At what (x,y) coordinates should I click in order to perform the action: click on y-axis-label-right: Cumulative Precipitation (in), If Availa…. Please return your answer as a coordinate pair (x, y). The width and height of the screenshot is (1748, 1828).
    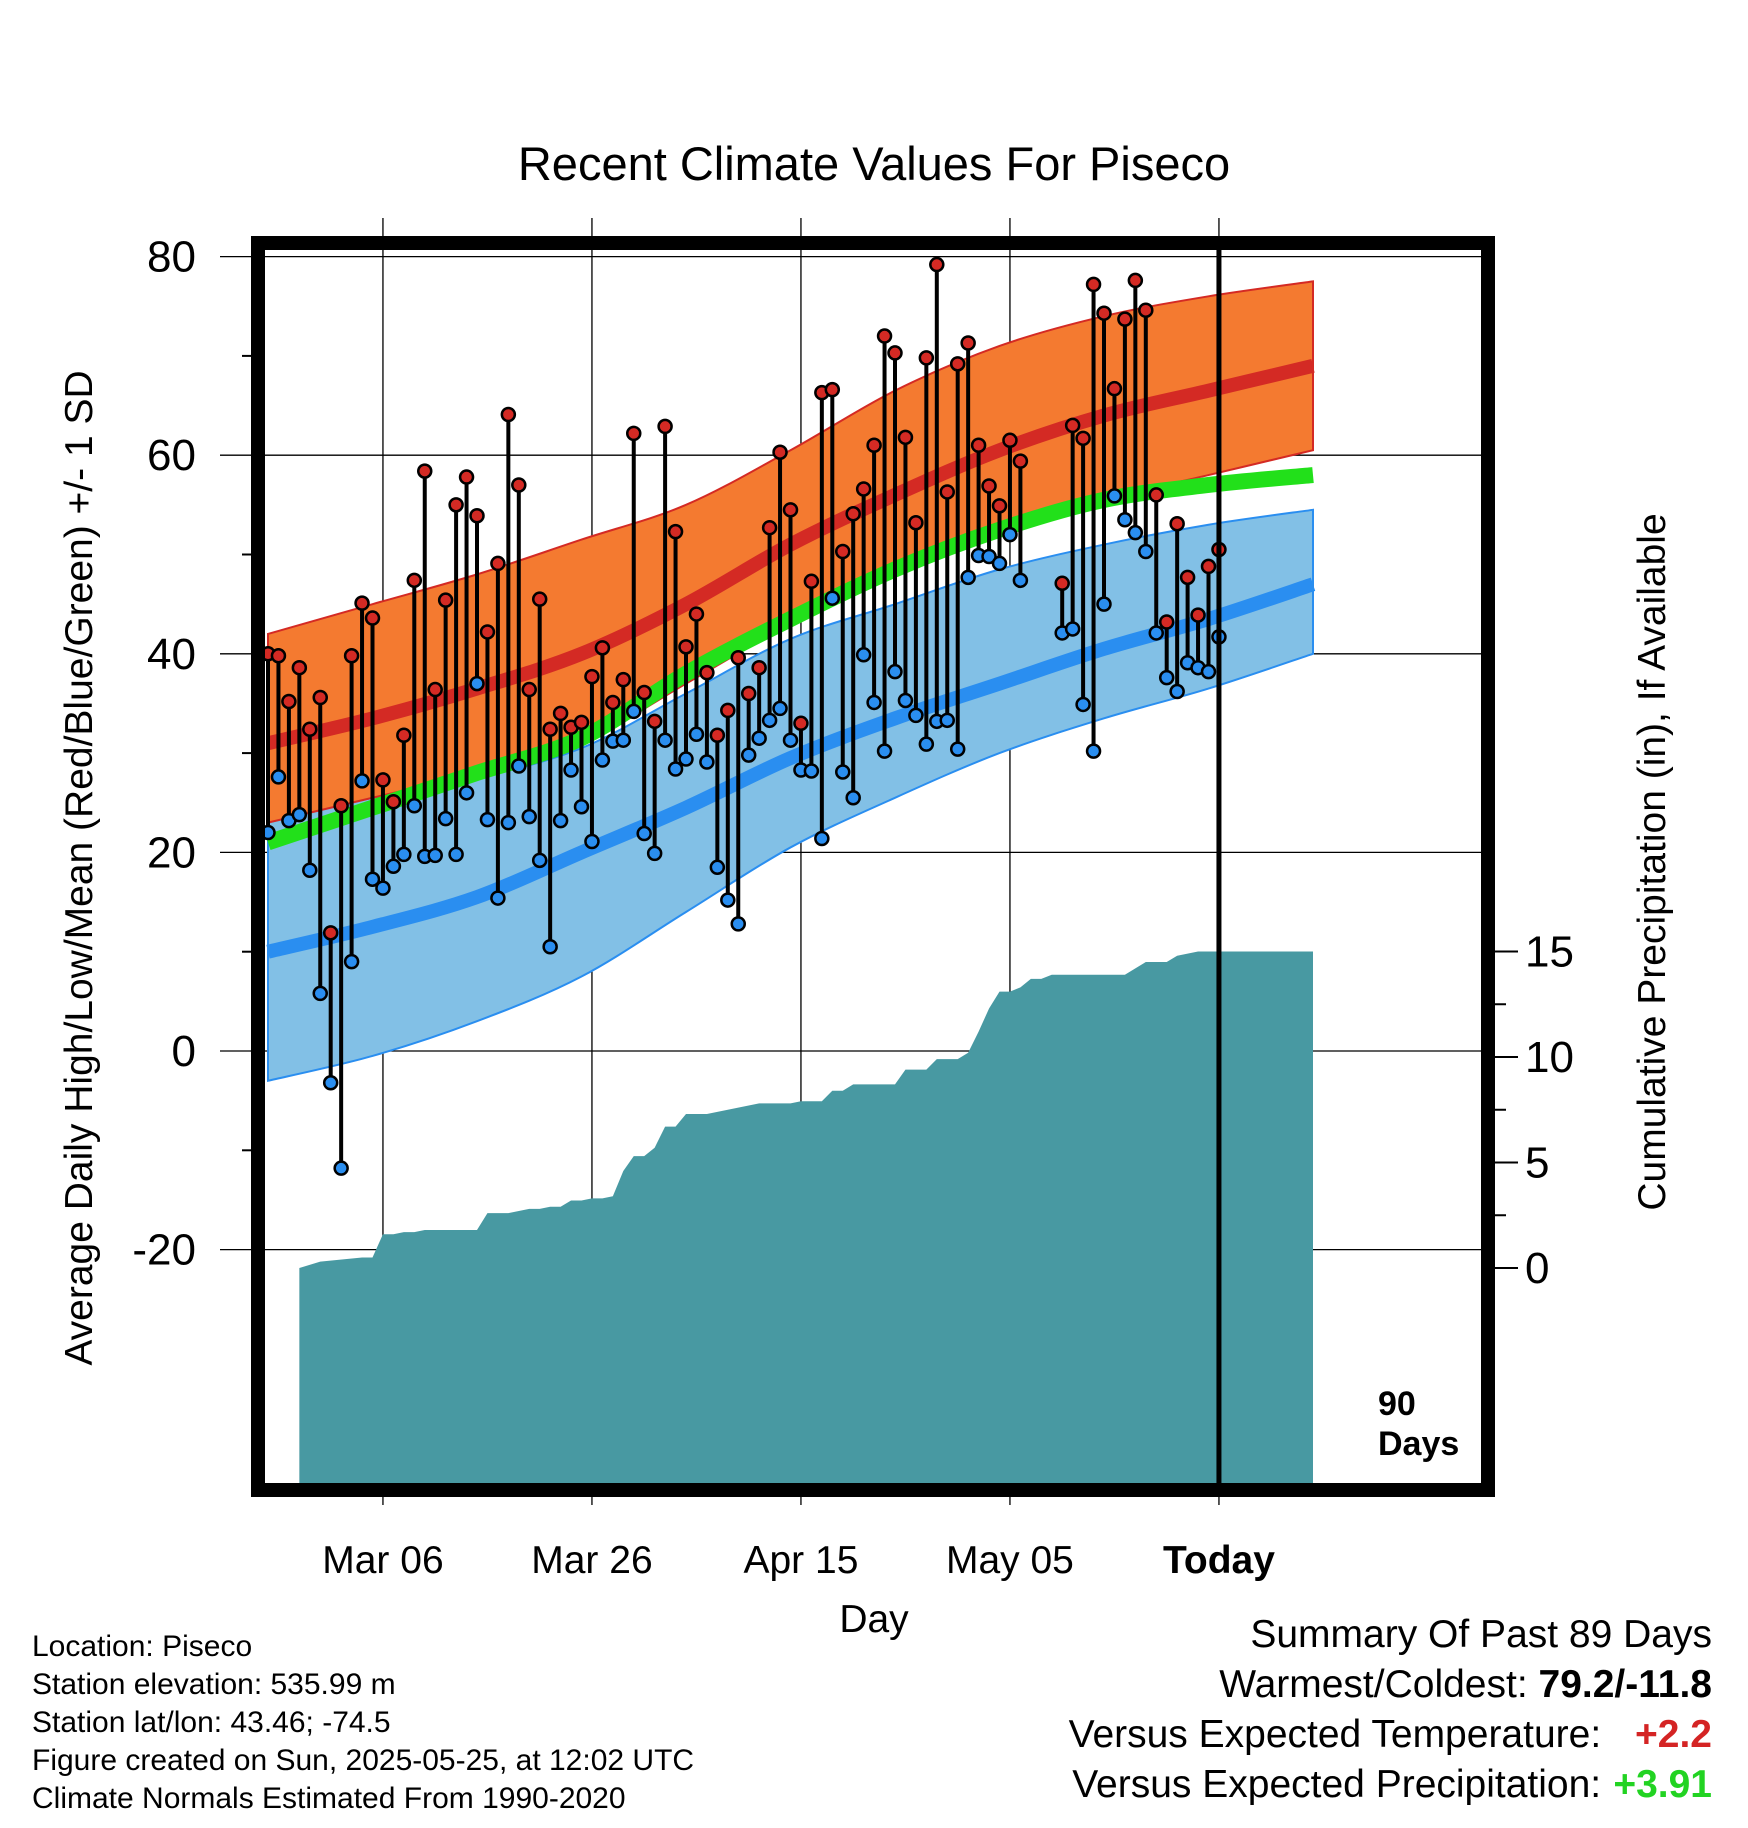
    Looking at the image, I should click on (1652, 861).